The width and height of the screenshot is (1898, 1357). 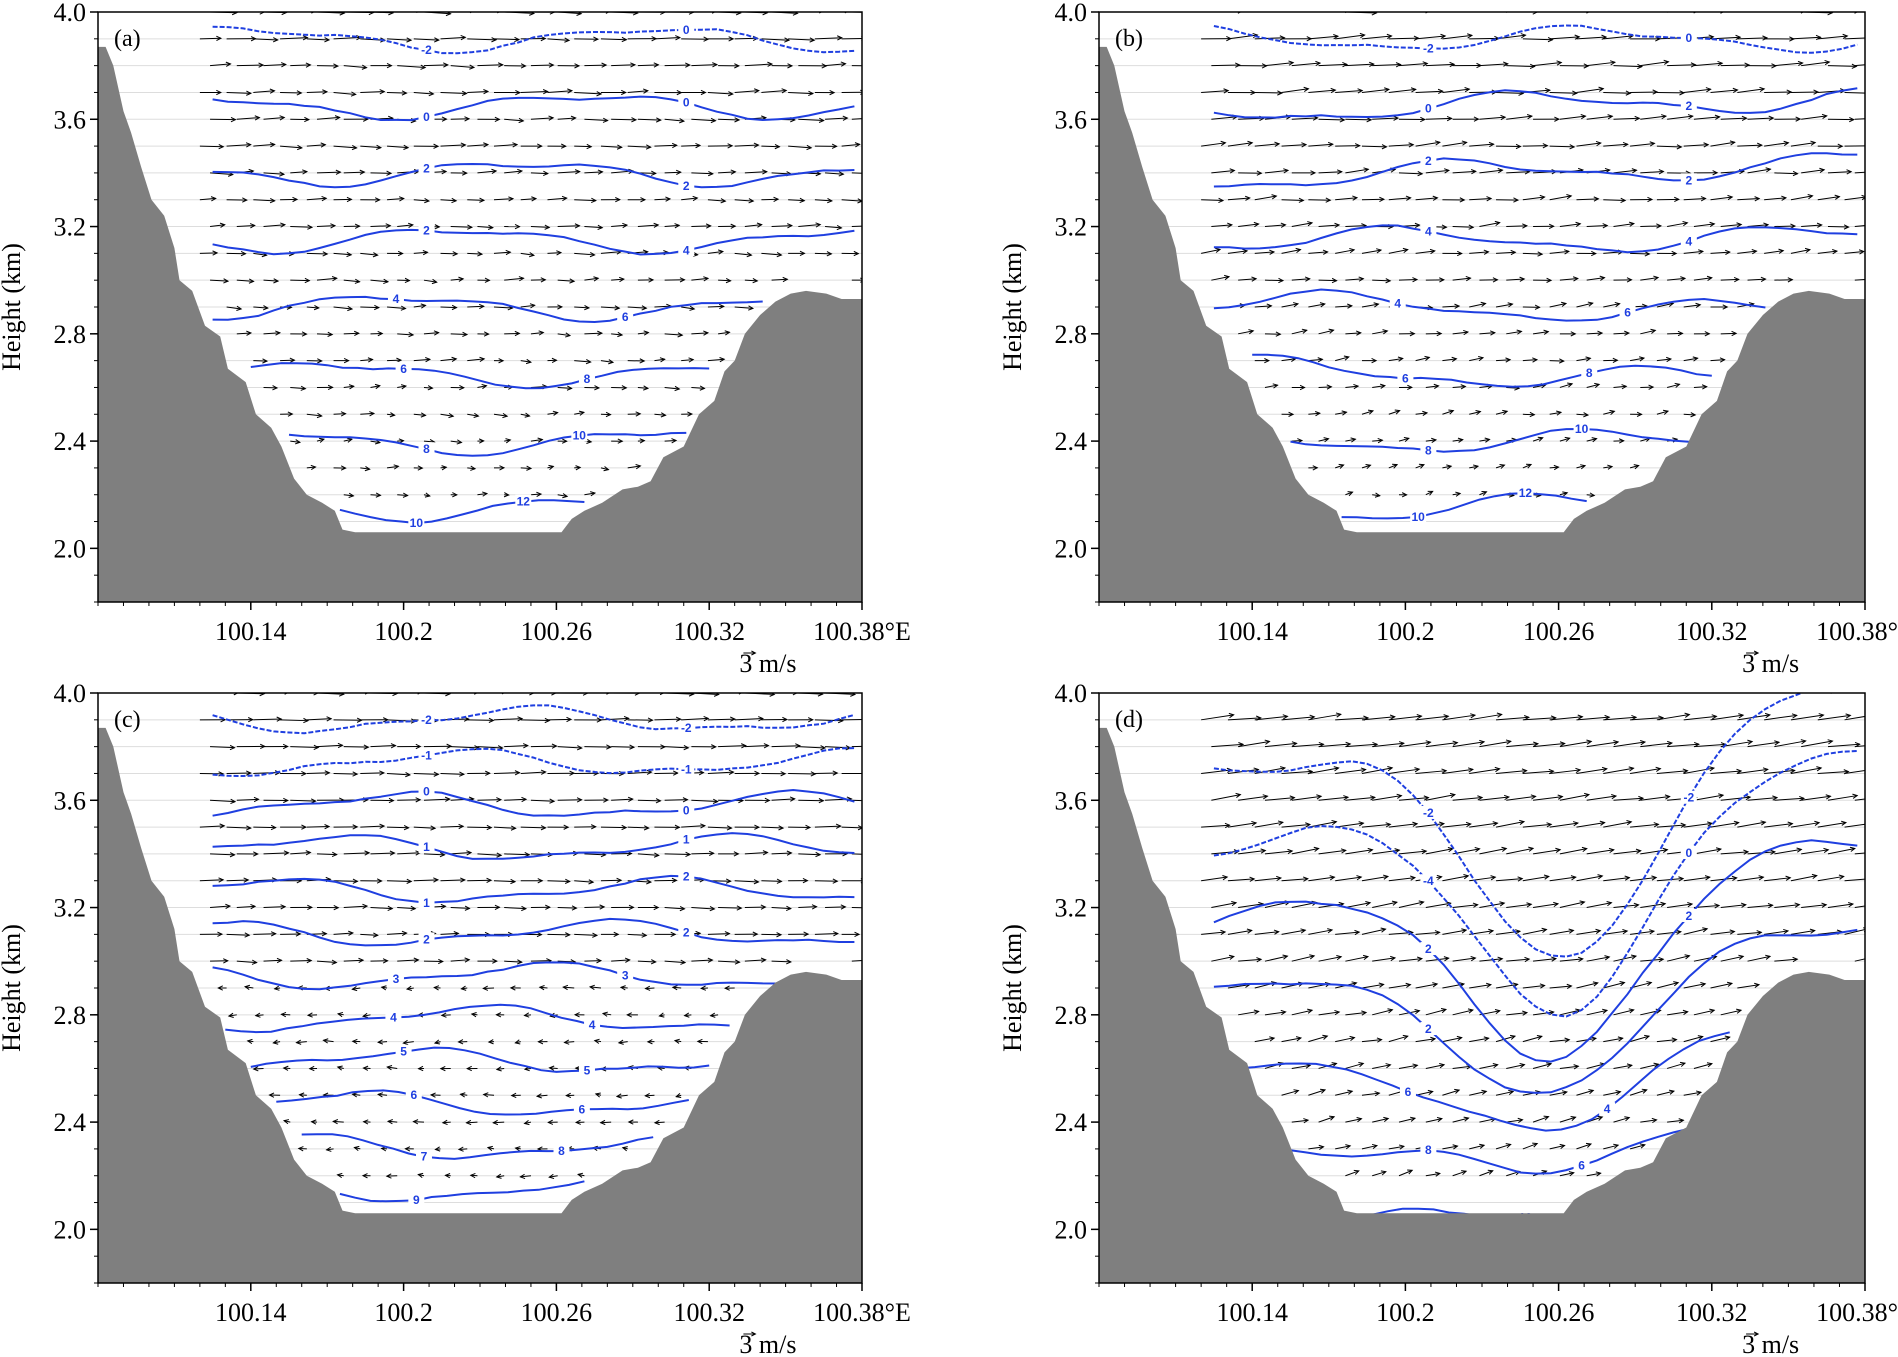 What do you see at coordinates (587, 1071) in the screenshot?
I see `contour-label: 5` at bounding box center [587, 1071].